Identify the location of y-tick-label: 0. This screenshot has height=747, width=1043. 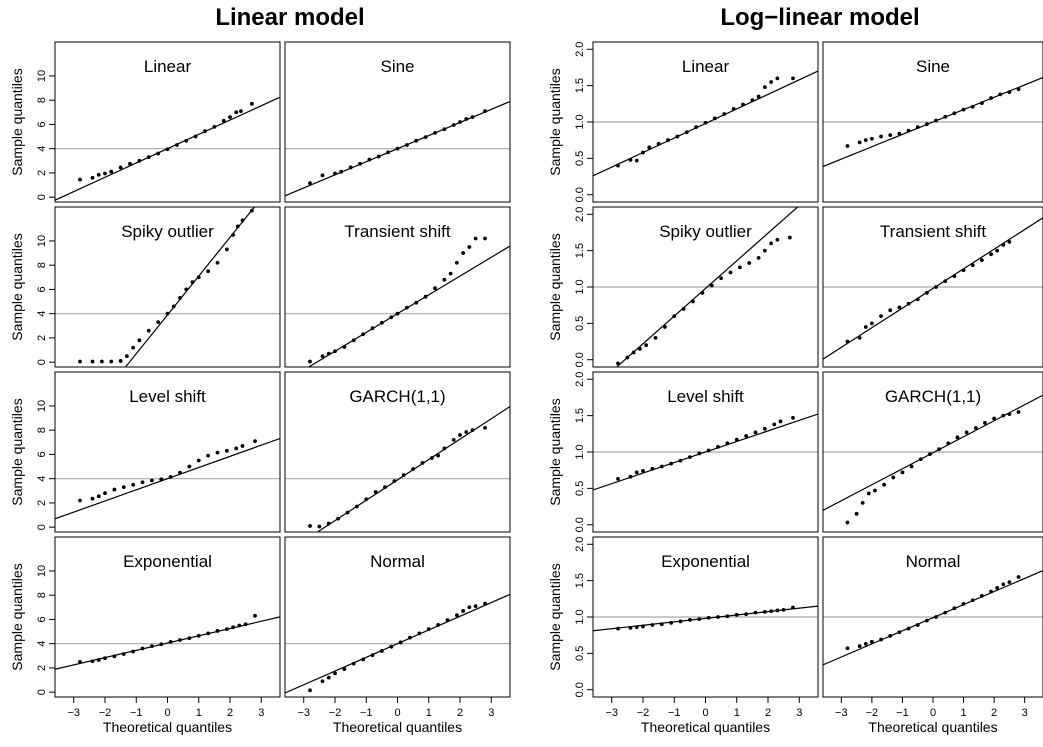
(42, 362).